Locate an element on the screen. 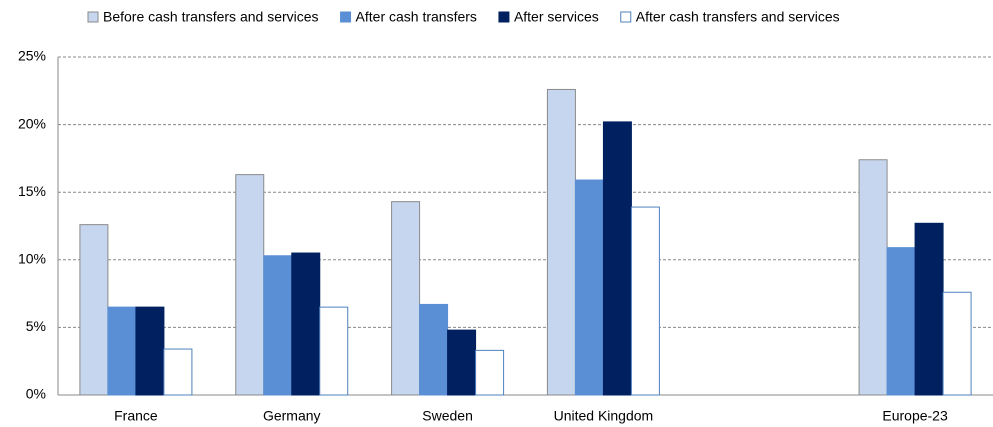 This screenshot has width=993, height=427. legend-label: After cash transfers and services is located at coordinates (738, 17).